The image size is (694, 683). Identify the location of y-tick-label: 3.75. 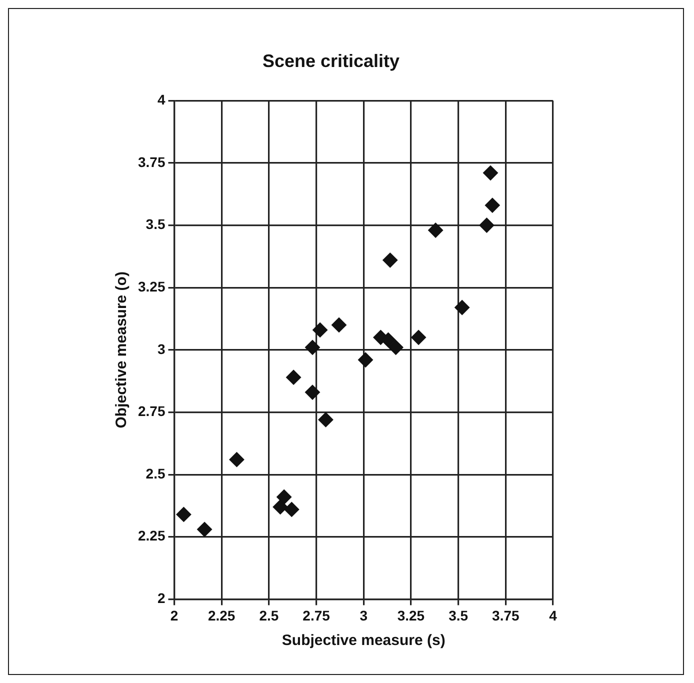
(152, 162).